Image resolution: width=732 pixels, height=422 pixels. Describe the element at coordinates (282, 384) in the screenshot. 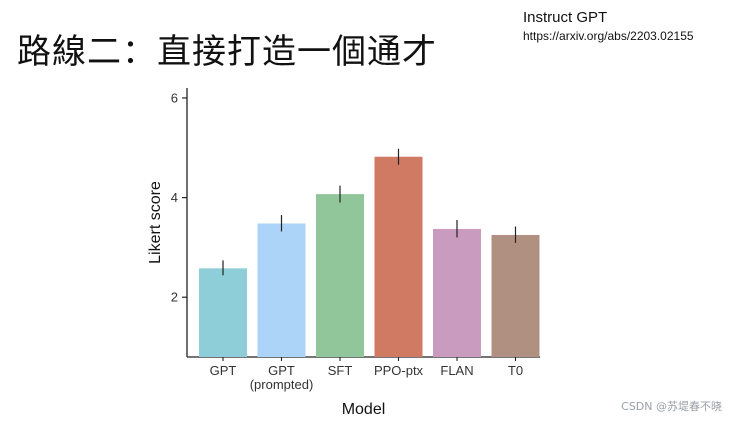

I see `x-tick-sublabel: (prompted)` at that location.